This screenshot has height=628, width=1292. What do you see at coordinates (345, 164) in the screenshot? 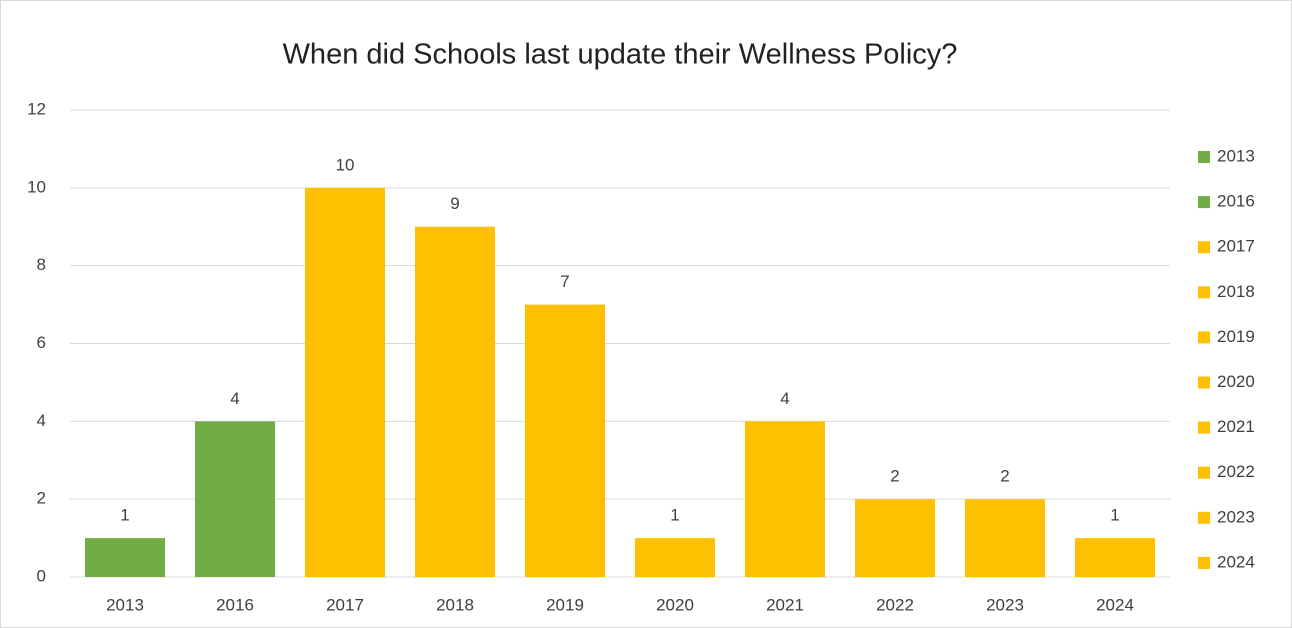
I see `data-label: 10` at bounding box center [345, 164].